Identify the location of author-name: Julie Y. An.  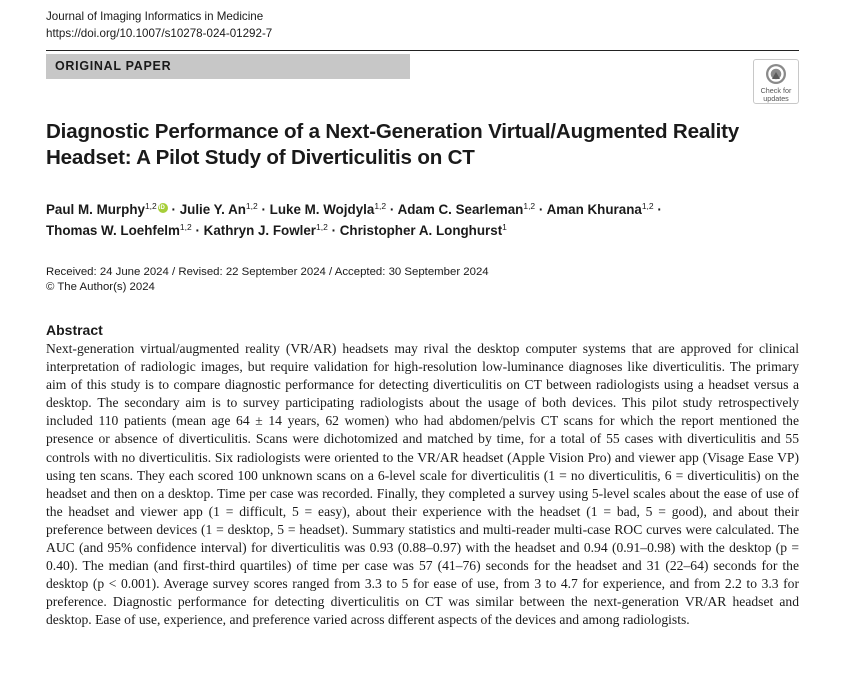
(212, 209).